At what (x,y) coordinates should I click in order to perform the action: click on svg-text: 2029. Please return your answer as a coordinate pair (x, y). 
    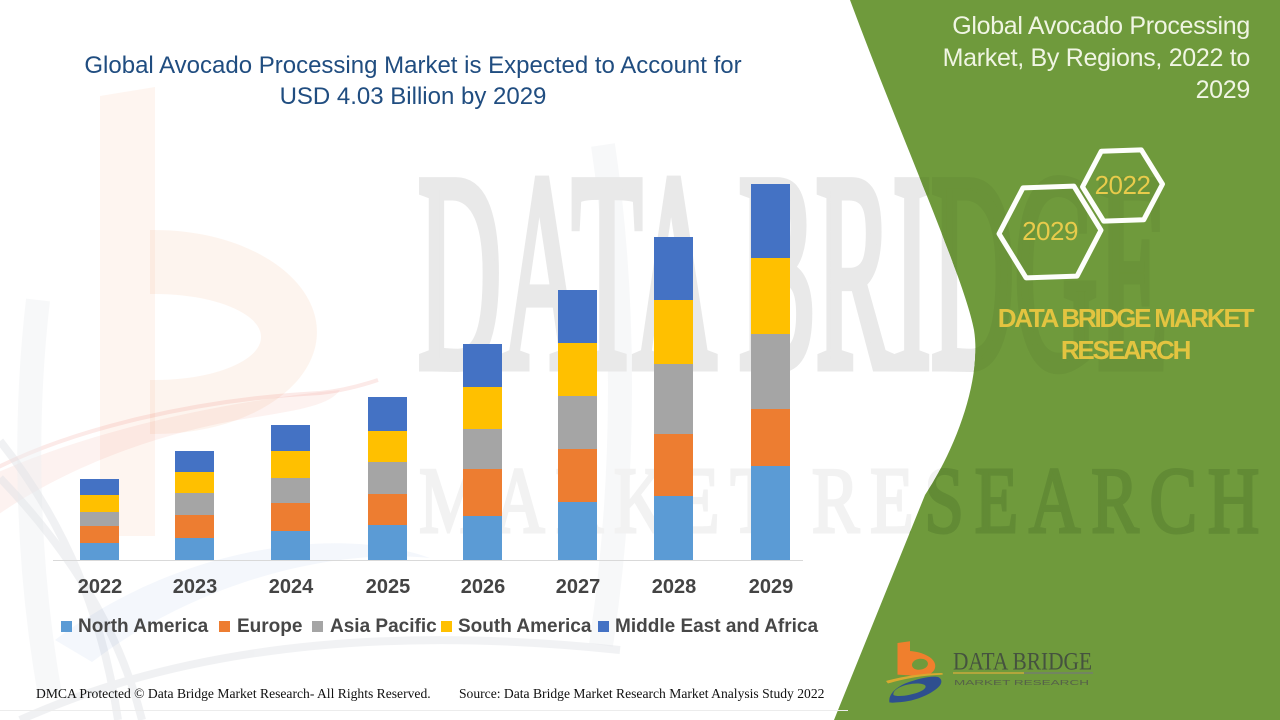
    Looking at the image, I should click on (1050, 231).